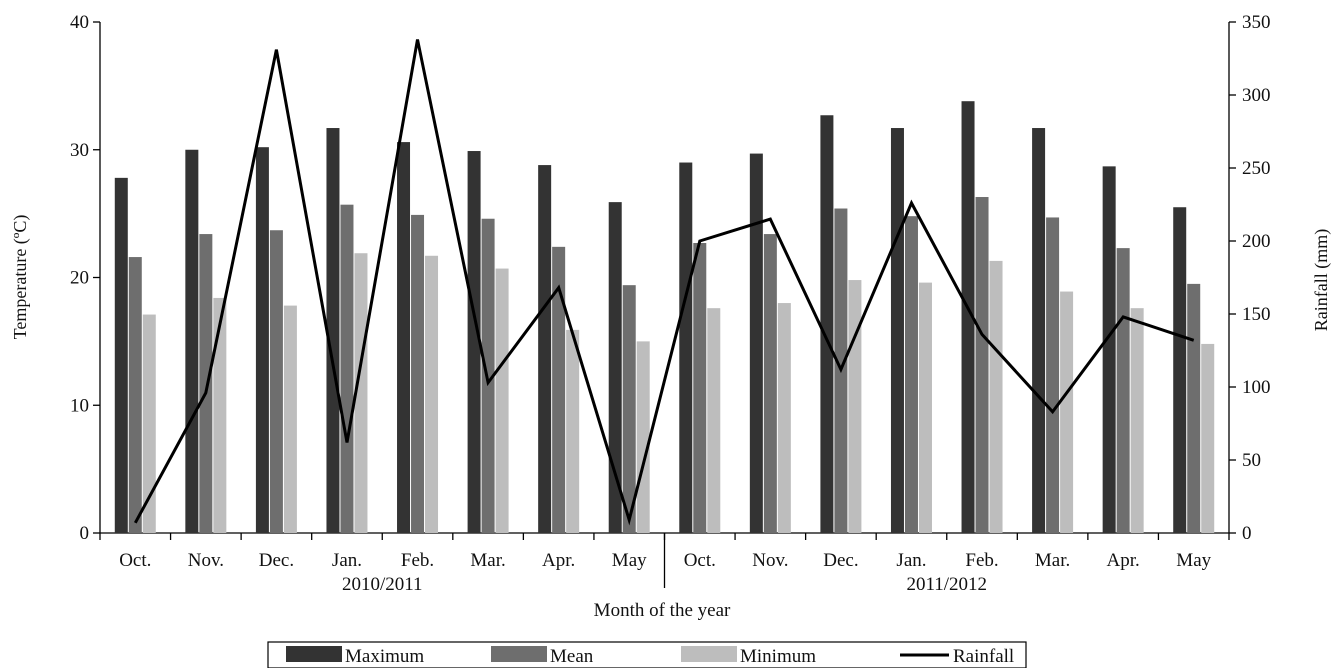  Describe the element at coordinates (79, 22) in the screenshot. I see `y-tick-label-left: 40` at that location.